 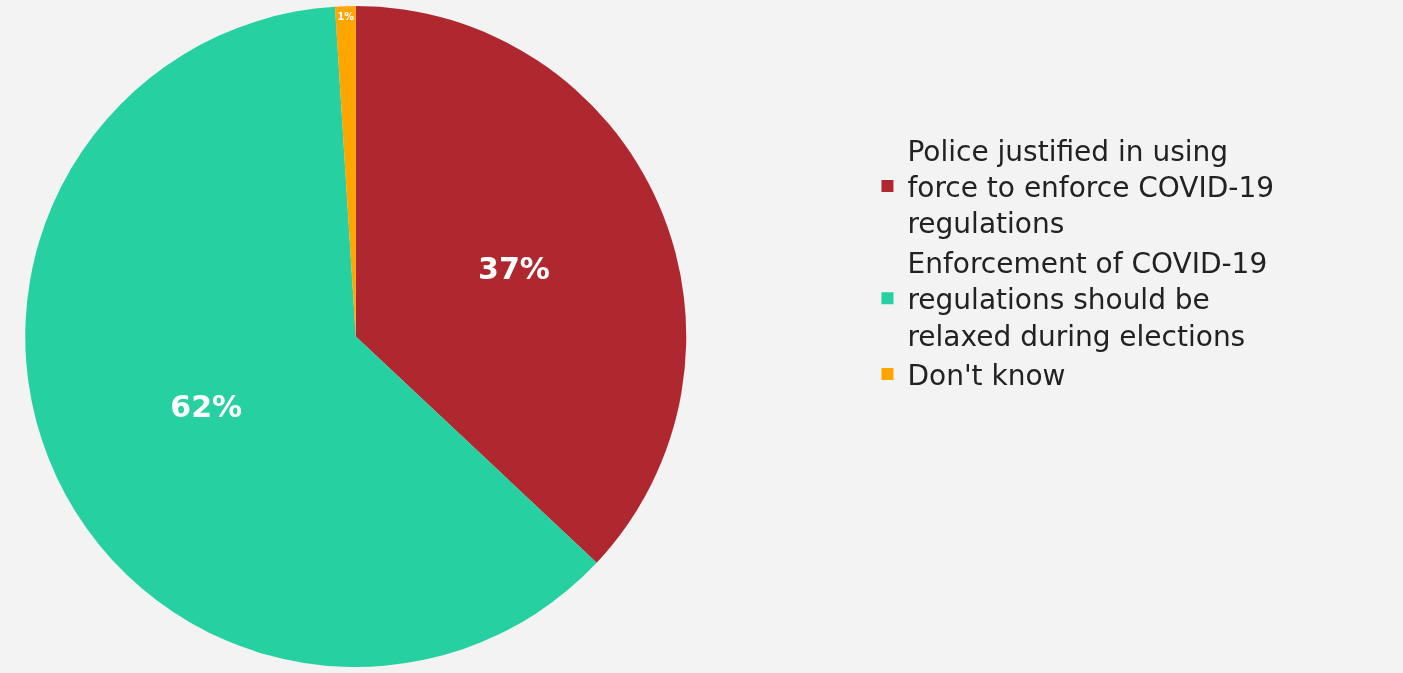 What do you see at coordinates (206, 407) in the screenshot?
I see `data-label: 62%` at bounding box center [206, 407].